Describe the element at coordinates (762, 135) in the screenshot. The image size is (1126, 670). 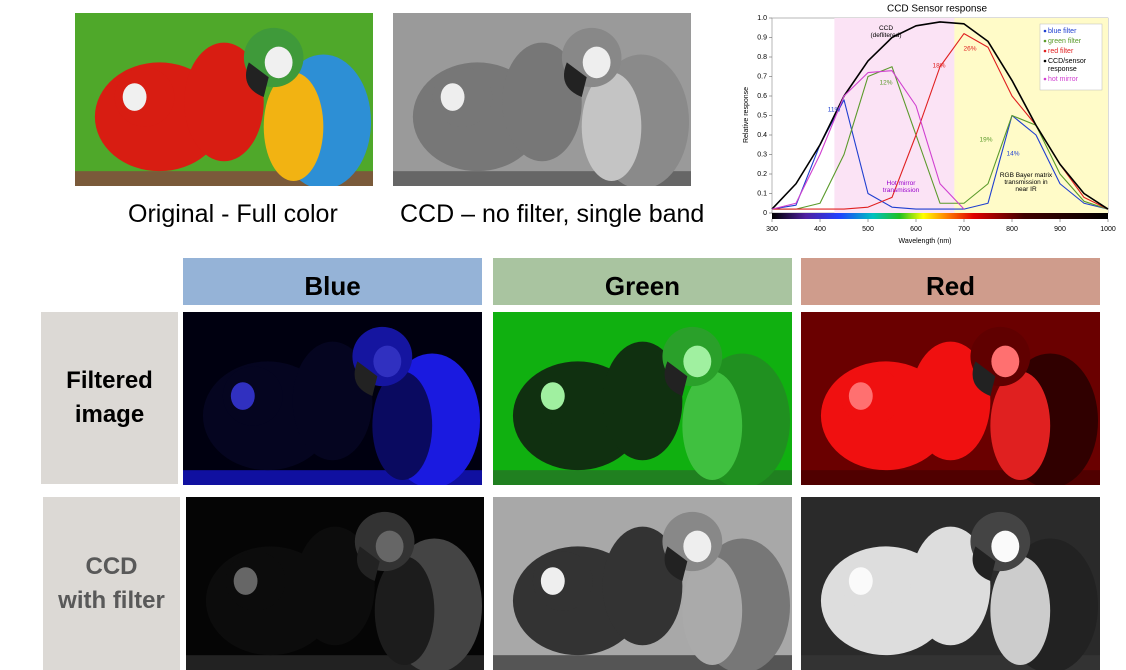
I see `y-tick-label: 0.4` at that location.